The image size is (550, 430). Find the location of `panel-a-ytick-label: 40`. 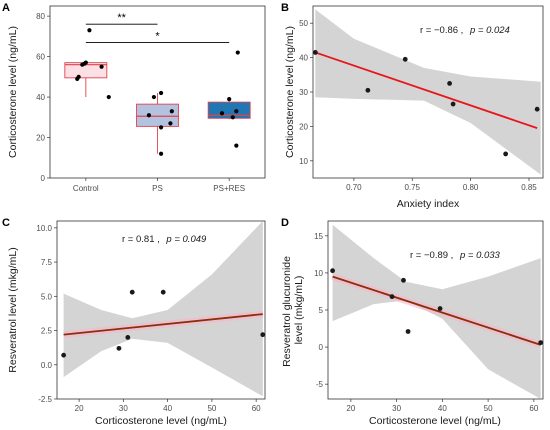

panel-a-ytick-label: 40 is located at coordinates (40, 97).